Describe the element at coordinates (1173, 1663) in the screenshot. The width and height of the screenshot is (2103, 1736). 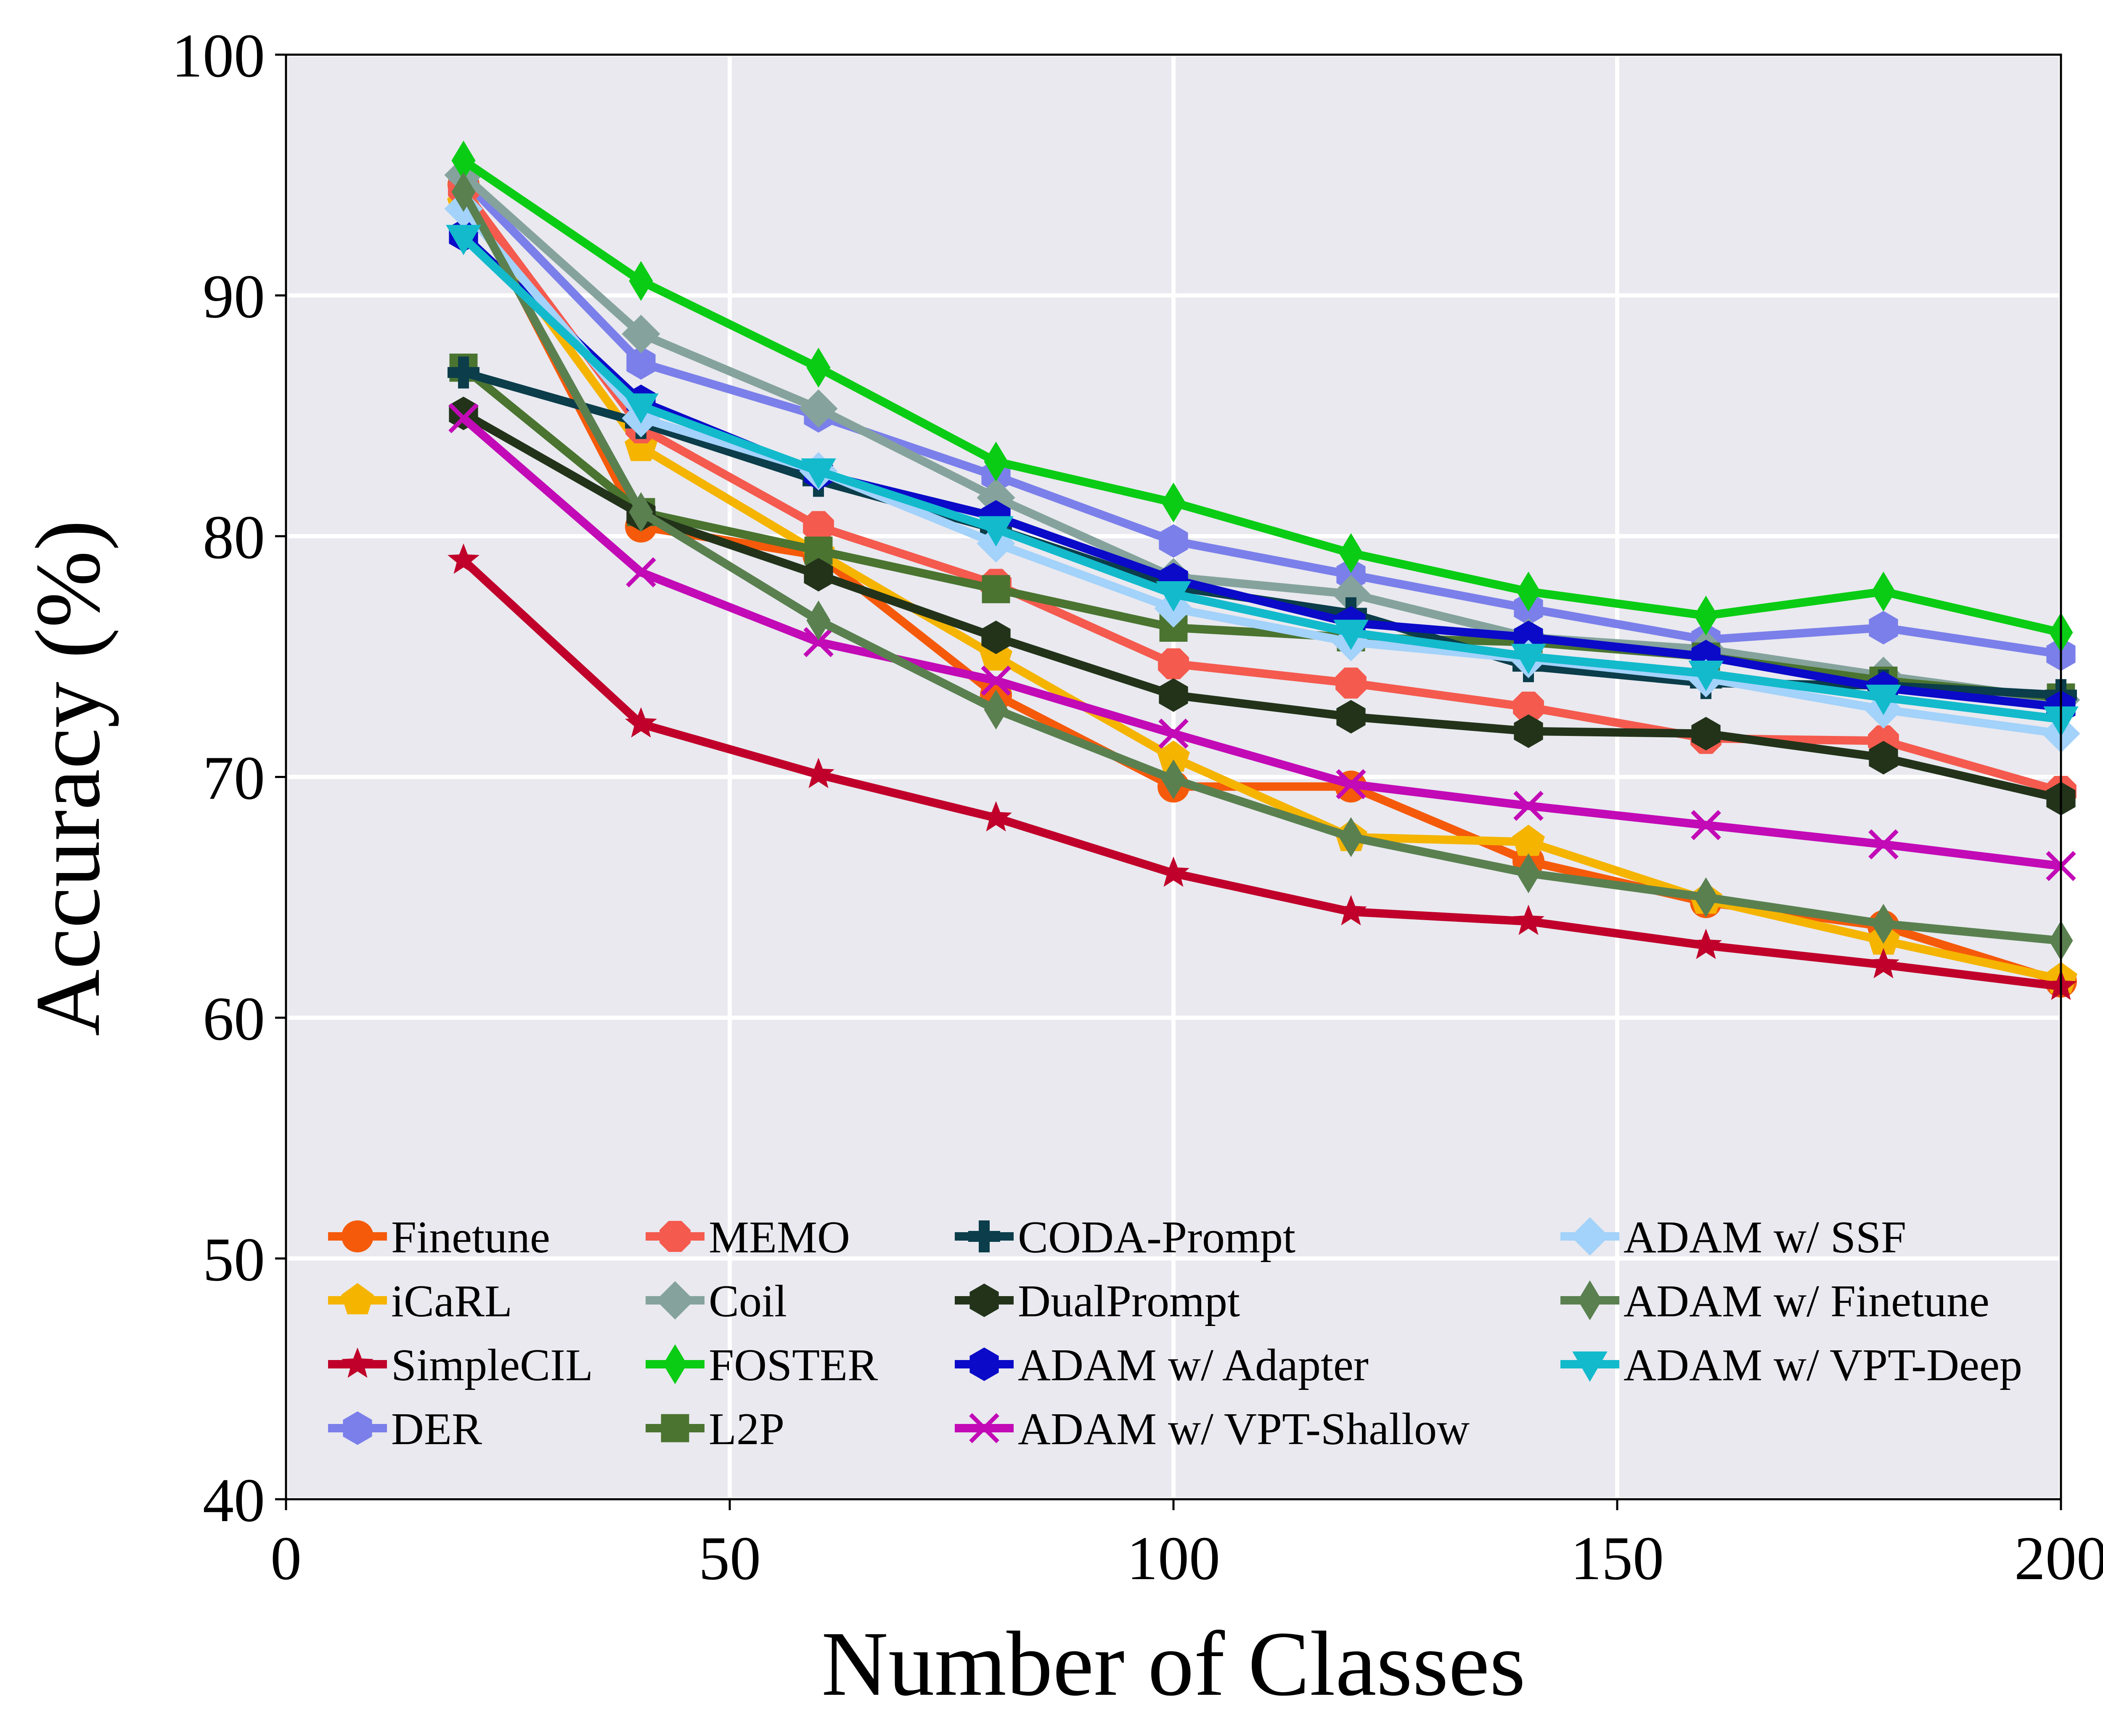
I see `x-axis-title: Number of Classes` at that location.